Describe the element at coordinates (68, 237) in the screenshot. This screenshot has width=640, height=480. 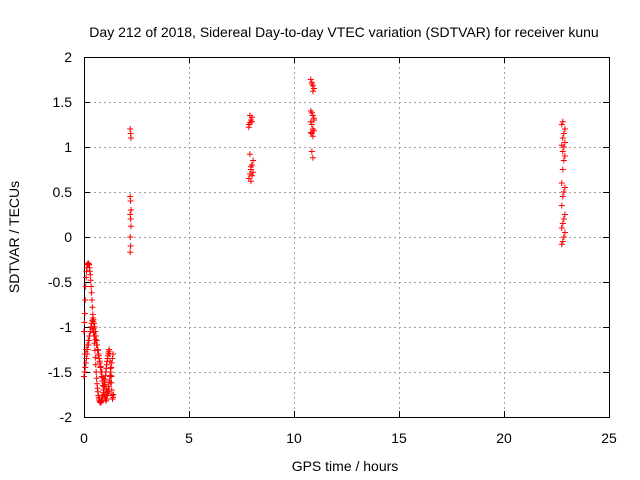
I see `y-tick-label: 0` at that location.